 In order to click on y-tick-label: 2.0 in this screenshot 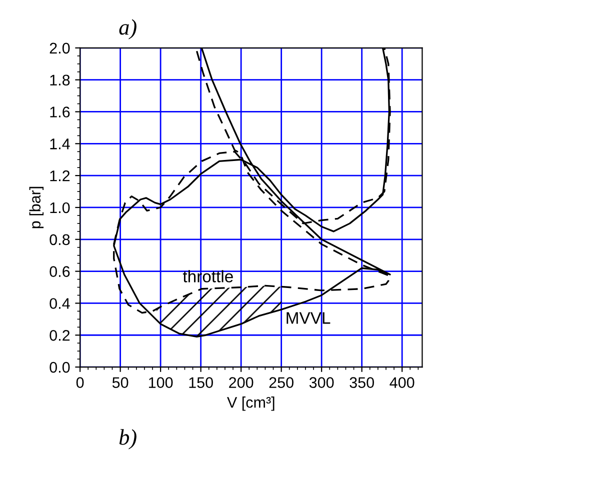, I will do `click(60, 48)`.